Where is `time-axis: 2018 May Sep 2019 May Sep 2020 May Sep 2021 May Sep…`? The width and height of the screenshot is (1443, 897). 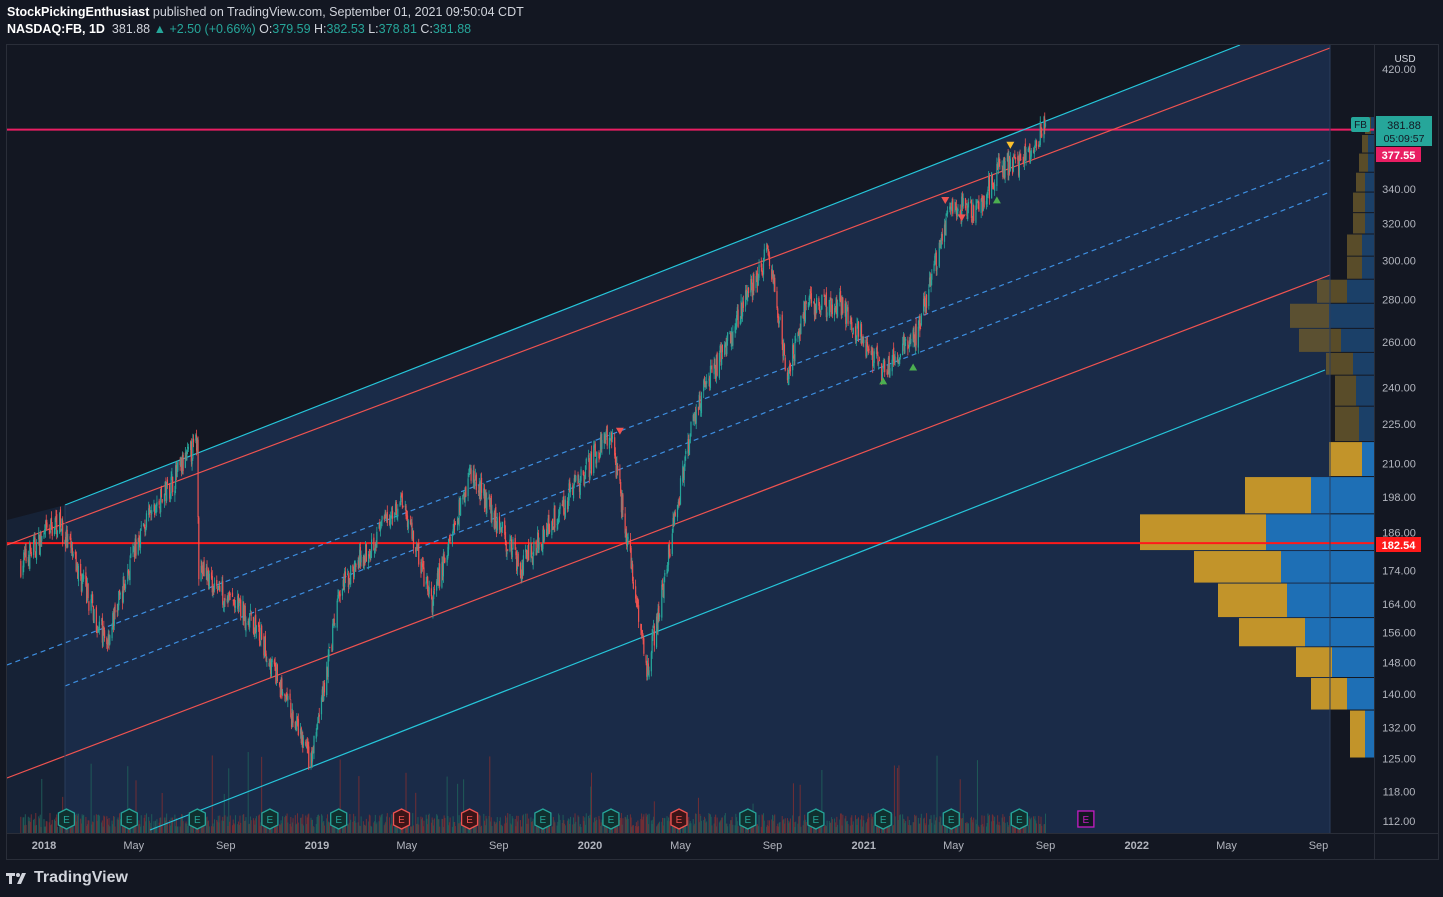 time-axis: 2018 May Sep 2019 May Sep 2020 May Sep 2021 May Sep… is located at coordinates (680, 846).